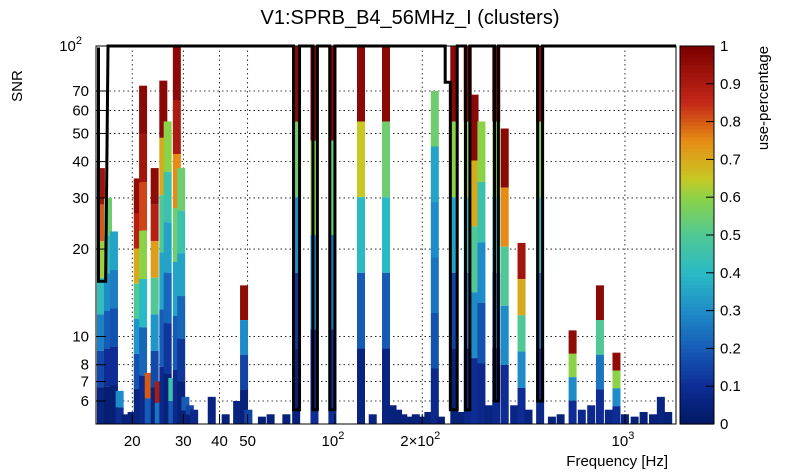  Describe the element at coordinates (80, 198) in the screenshot. I see `y-tick-label-text: 30` at that location.